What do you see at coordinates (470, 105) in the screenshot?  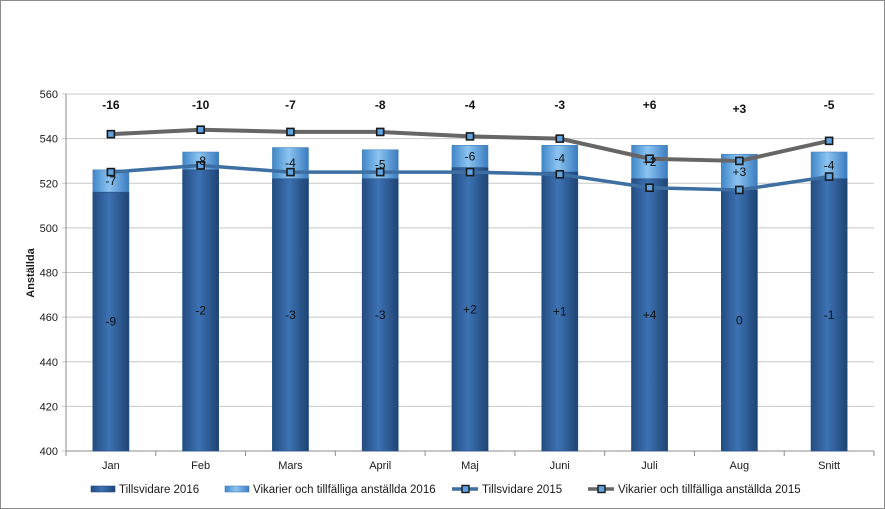 I see `total-diff-label: -4` at bounding box center [470, 105].